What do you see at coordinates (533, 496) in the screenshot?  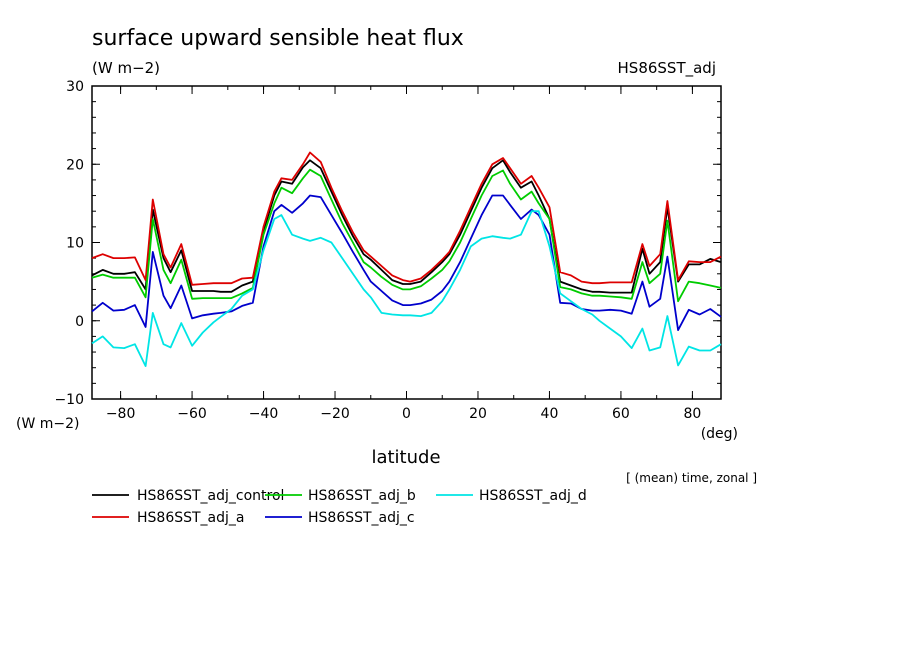 I see `legend-label: HS86SST_adj_d` at bounding box center [533, 496].